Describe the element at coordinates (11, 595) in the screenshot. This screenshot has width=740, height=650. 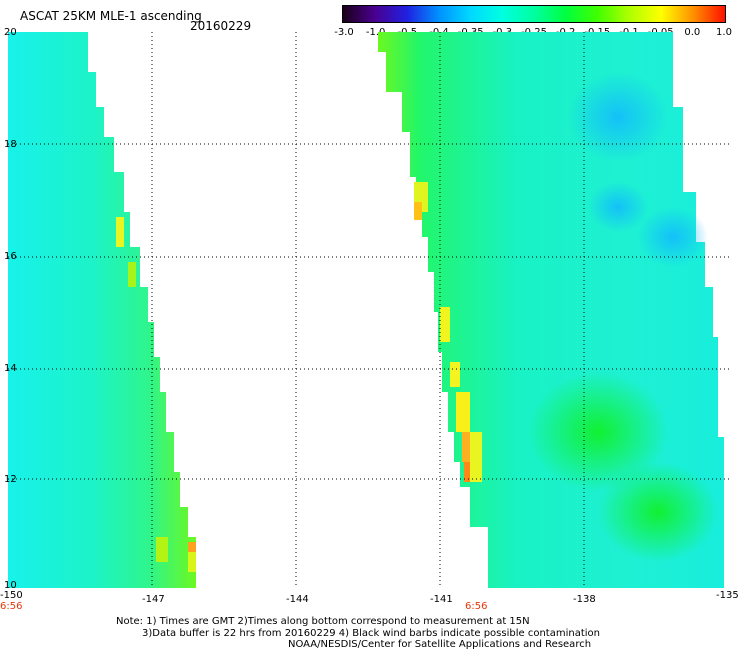
I see `lon-label-150: -150` at that location.